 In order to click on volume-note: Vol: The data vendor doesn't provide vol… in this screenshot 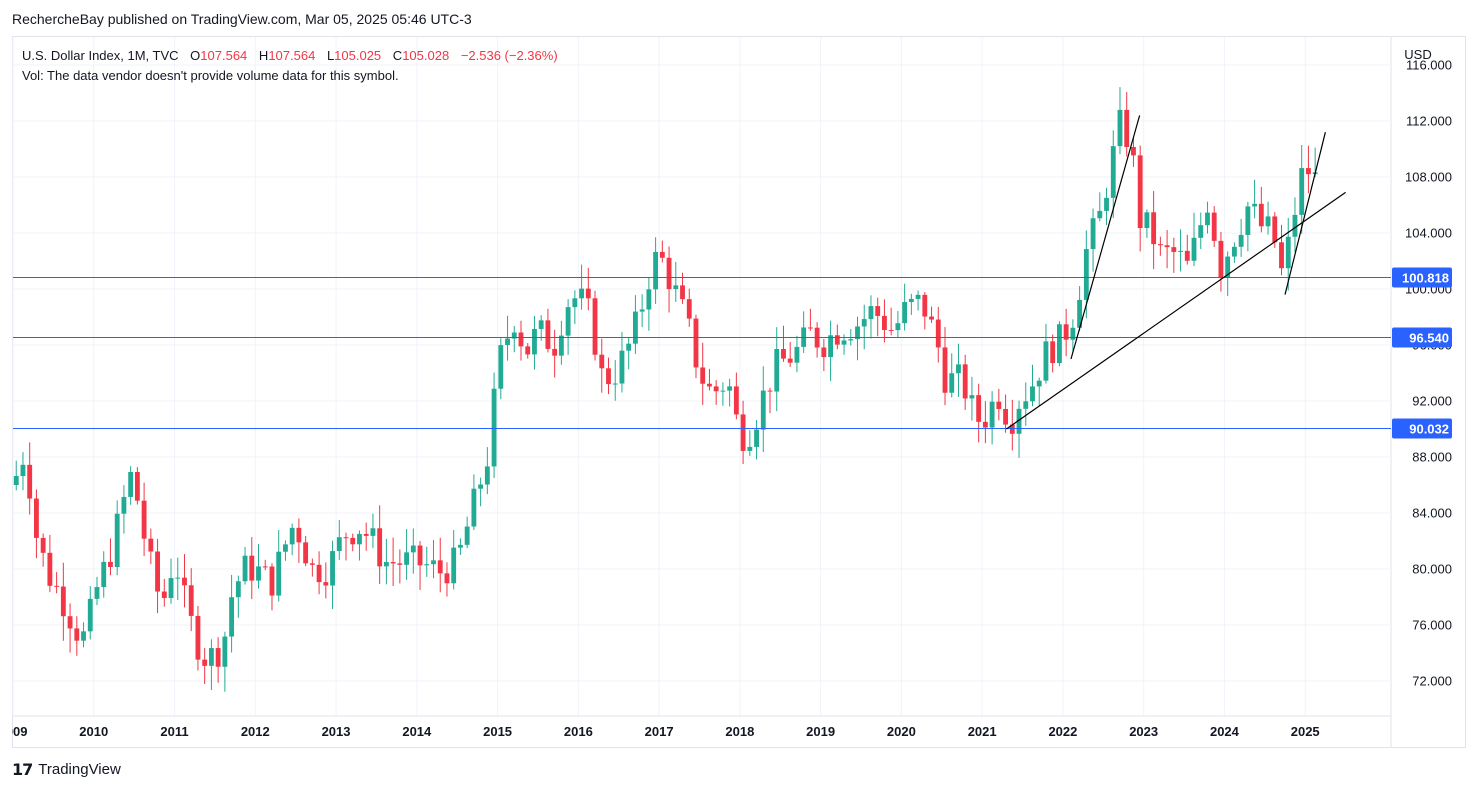, I will do `click(210, 75)`.